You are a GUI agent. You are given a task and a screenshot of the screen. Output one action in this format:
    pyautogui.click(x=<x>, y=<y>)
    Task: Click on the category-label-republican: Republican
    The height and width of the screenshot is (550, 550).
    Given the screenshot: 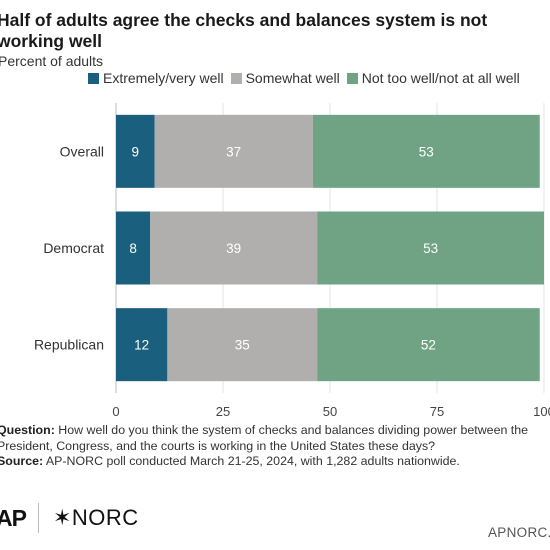 What is the action you would take?
    pyautogui.click(x=69, y=345)
    